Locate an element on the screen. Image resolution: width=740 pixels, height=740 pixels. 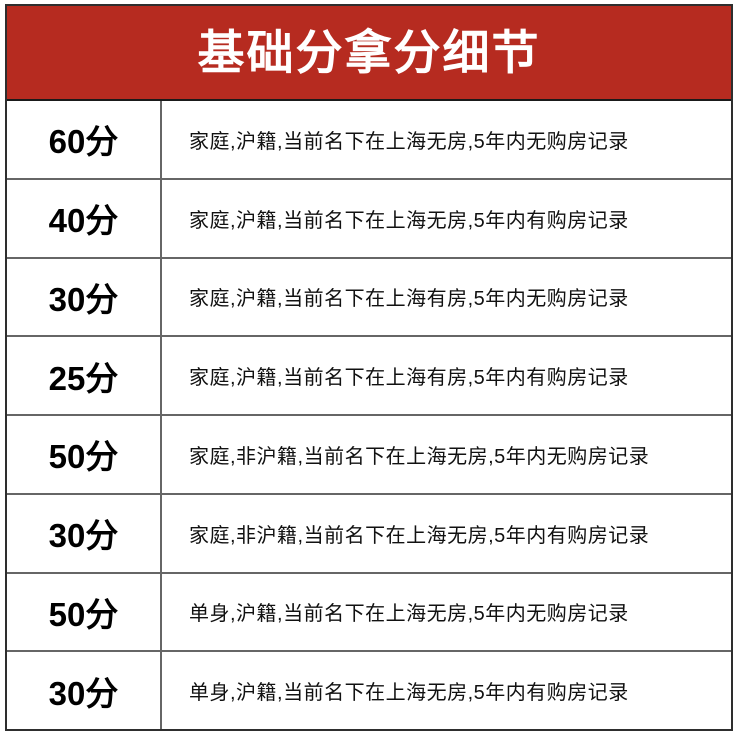
table-row: 50分 单身,沪籍,当前名下在上海无房,5年内无购房记录 is located at coordinates (369, 611).